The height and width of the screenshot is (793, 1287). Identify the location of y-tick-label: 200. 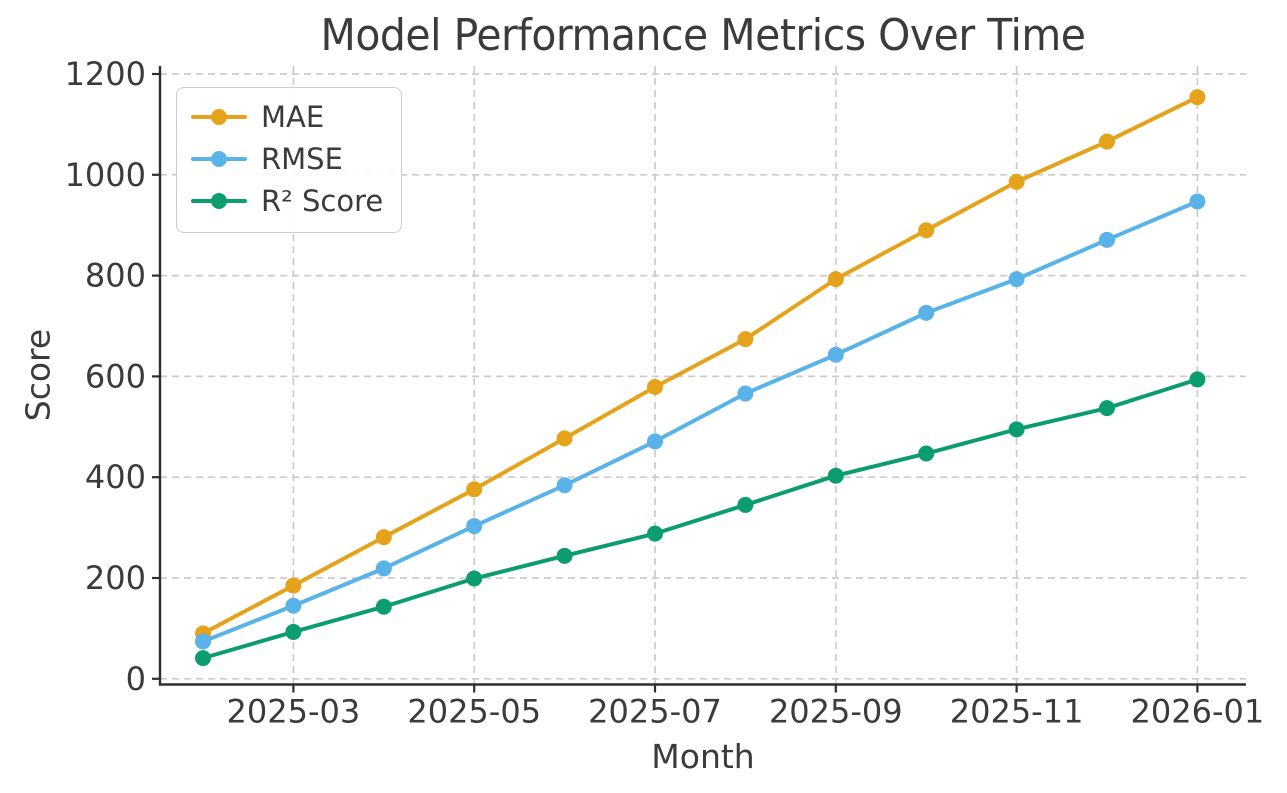
(115, 578).